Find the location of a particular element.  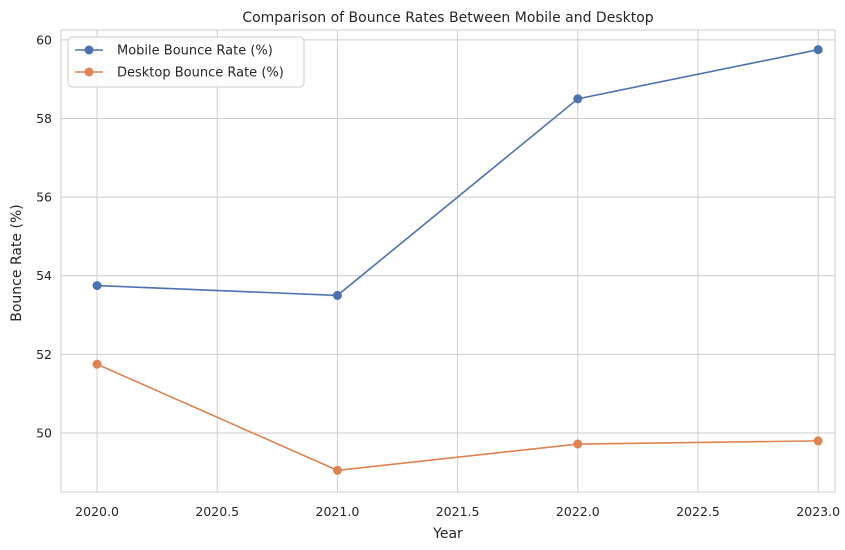

x-tick-label: 2021.0 is located at coordinates (338, 511).